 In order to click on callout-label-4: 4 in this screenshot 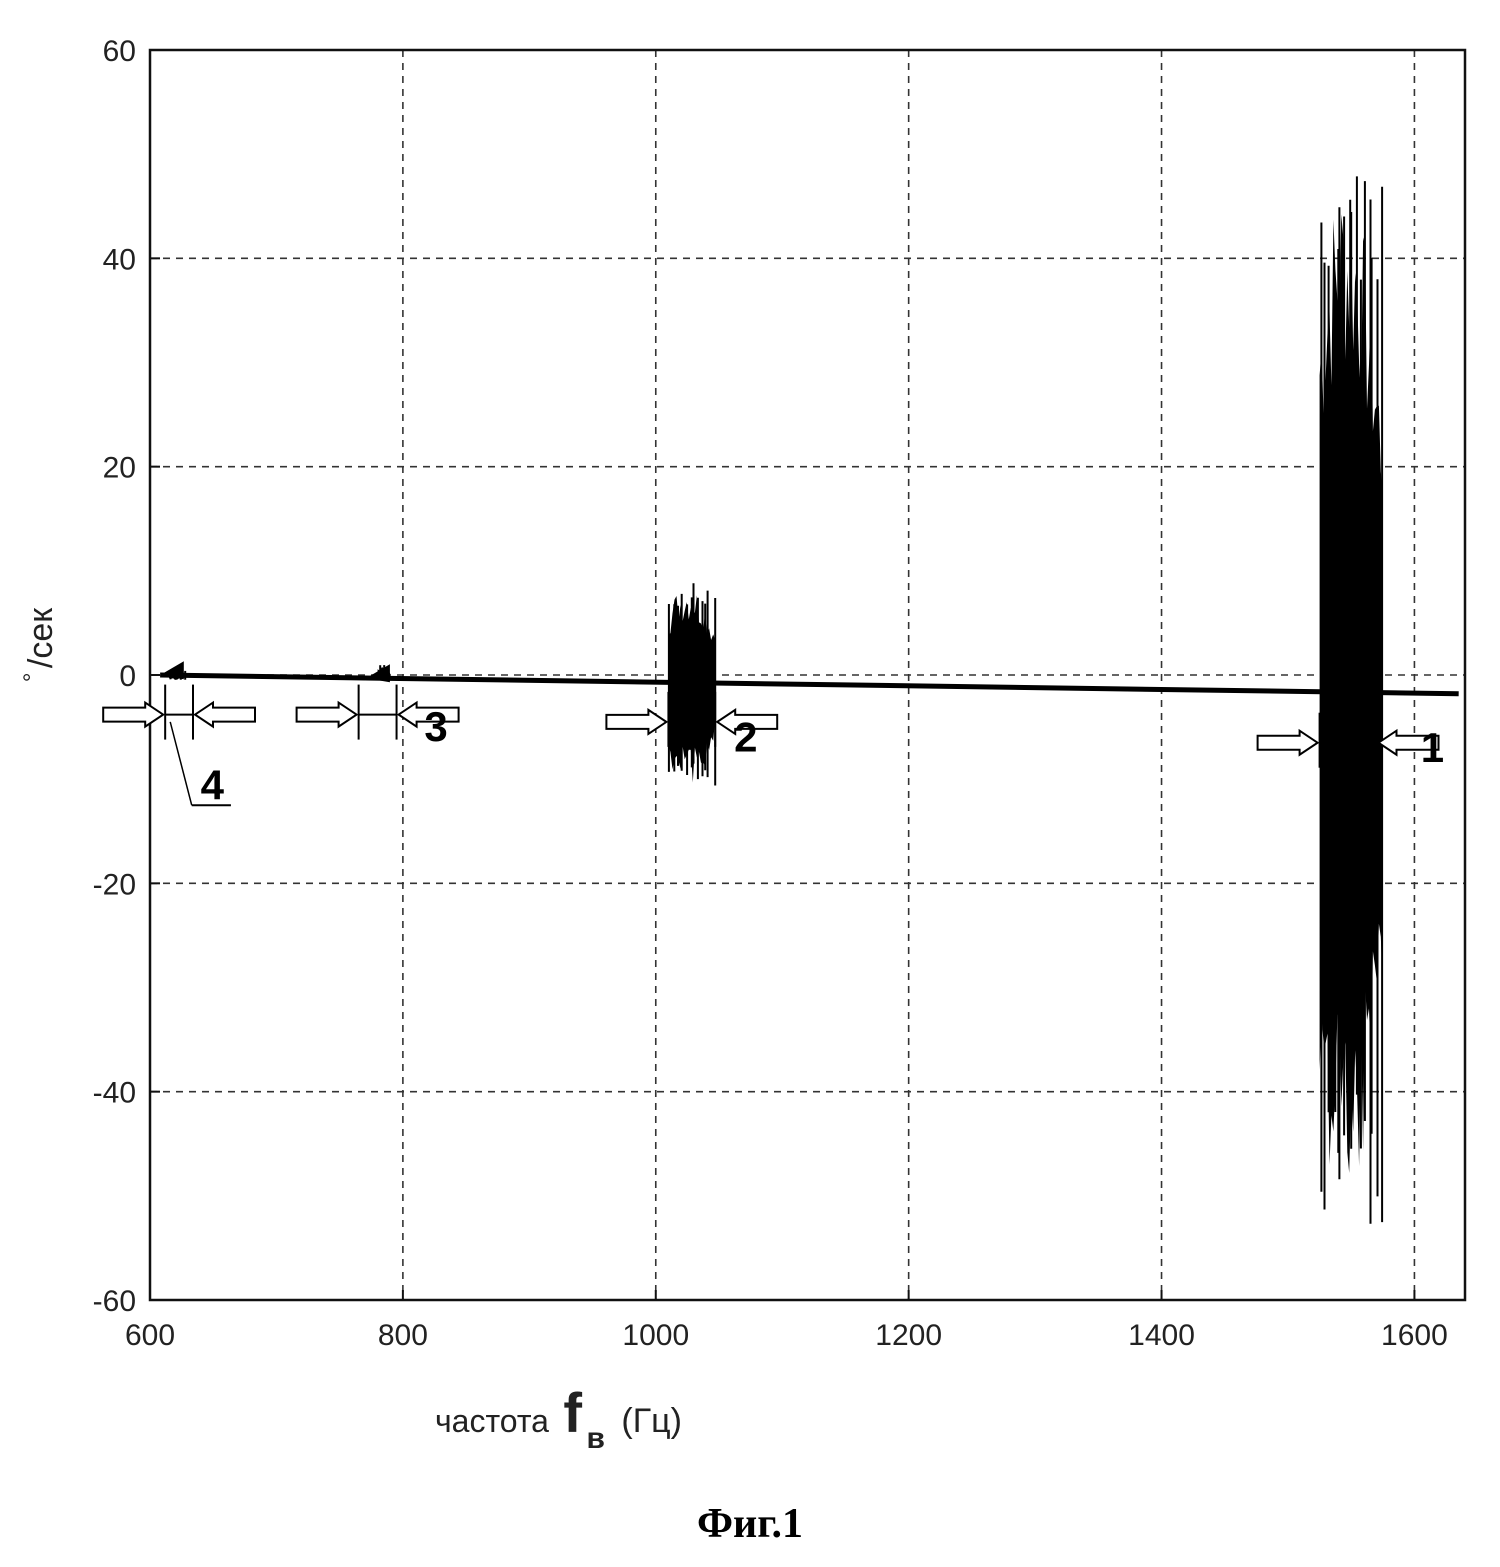, I will do `click(213, 785)`.